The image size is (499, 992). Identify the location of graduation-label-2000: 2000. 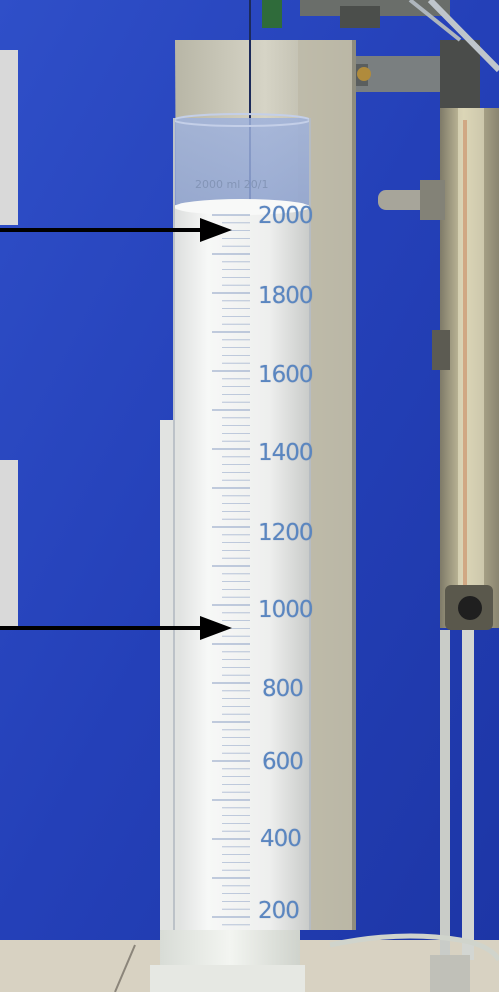
(286, 216).